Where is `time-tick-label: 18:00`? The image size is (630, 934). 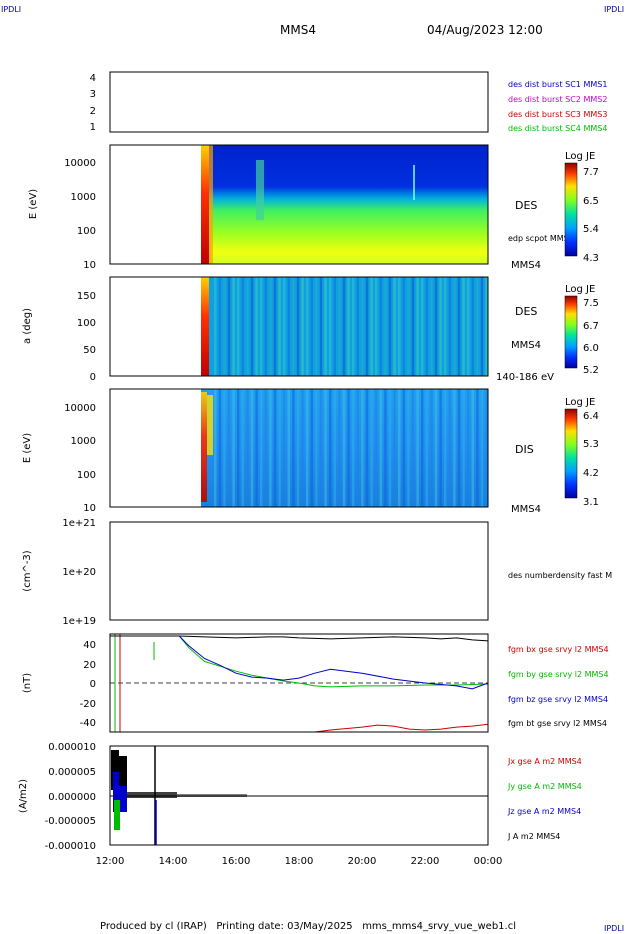
time-tick-label: 18:00 is located at coordinates (299, 861).